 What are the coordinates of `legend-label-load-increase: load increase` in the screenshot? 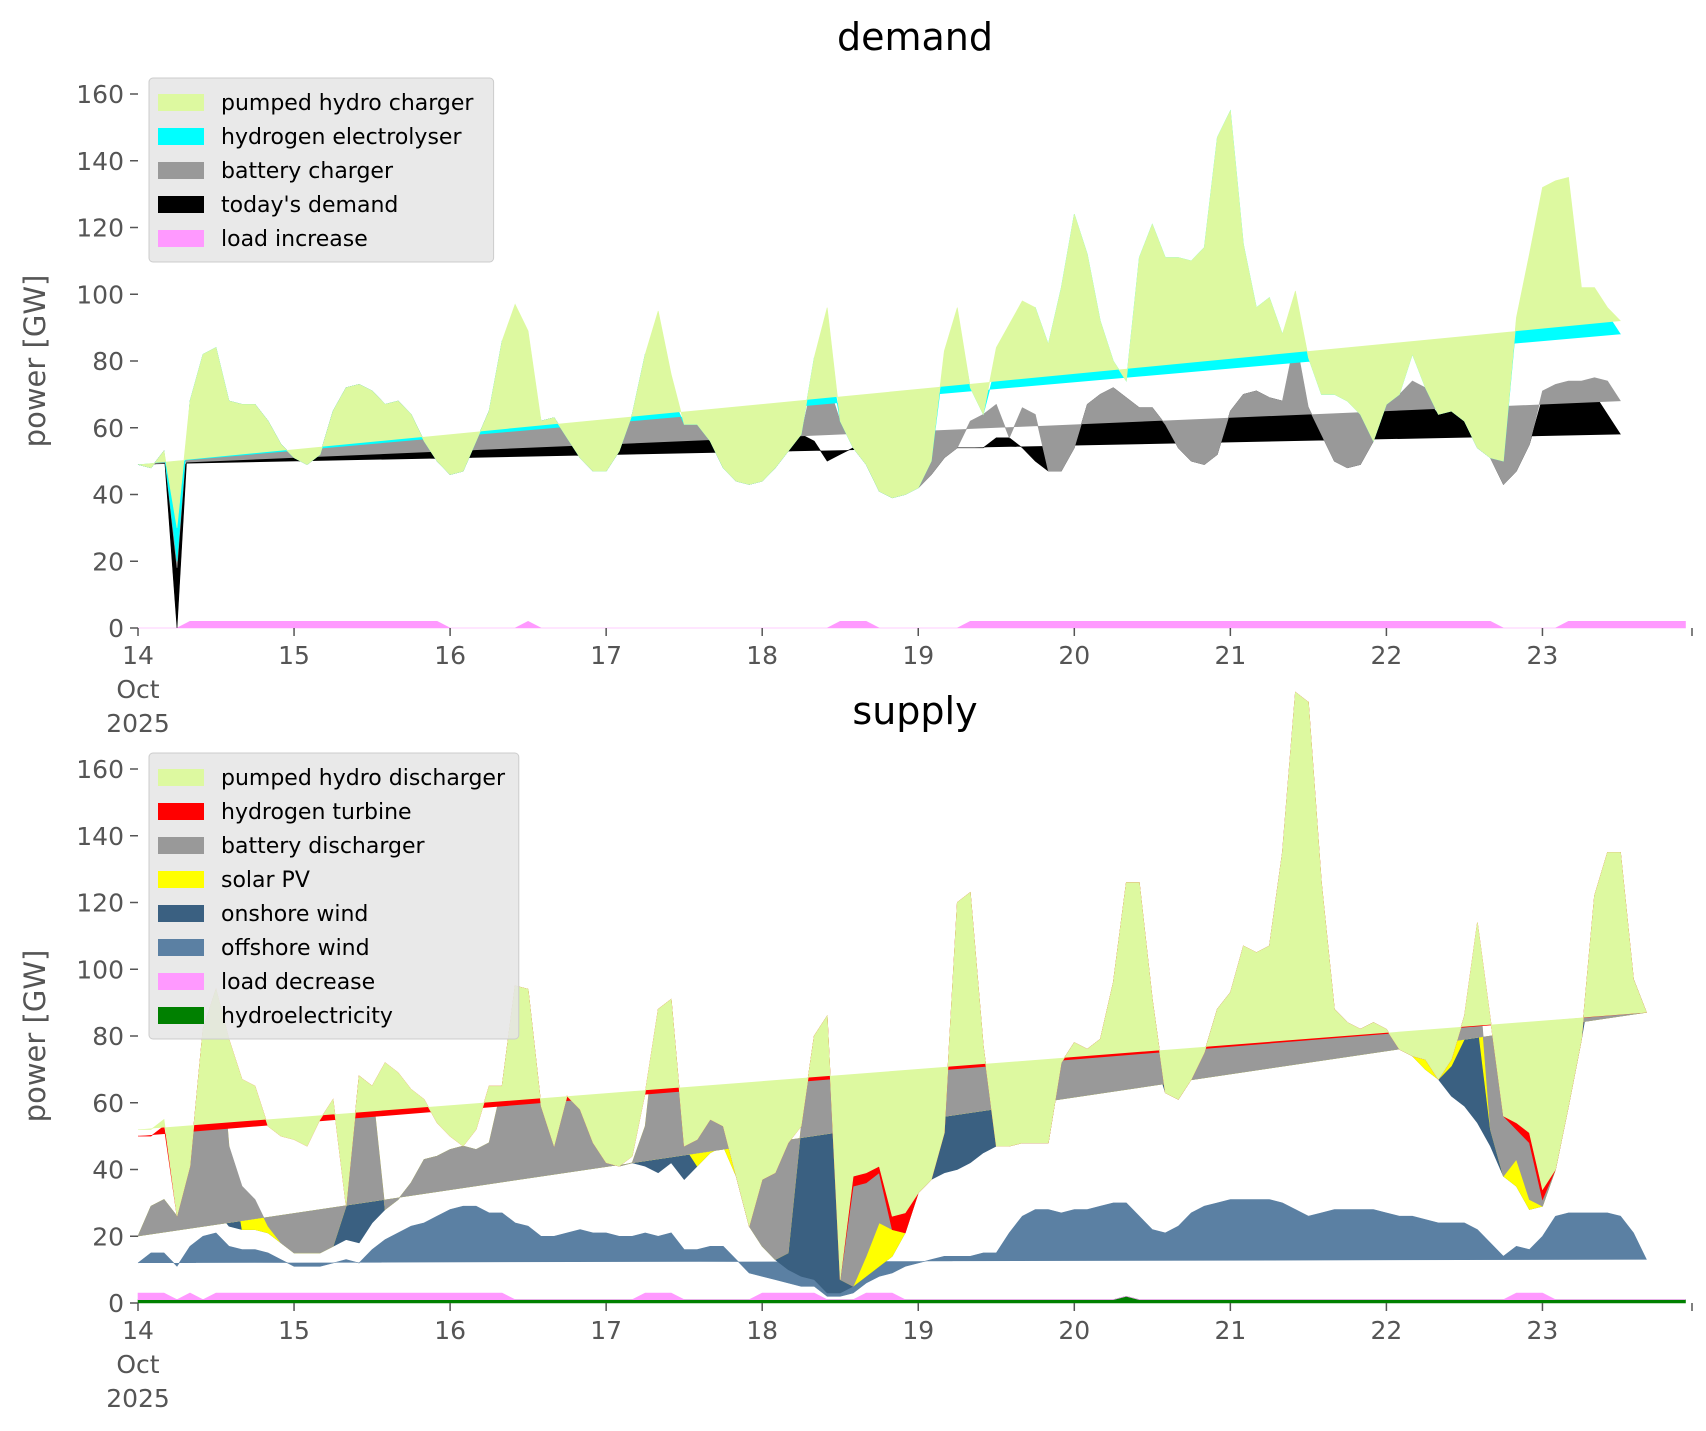 It's located at (294, 239).